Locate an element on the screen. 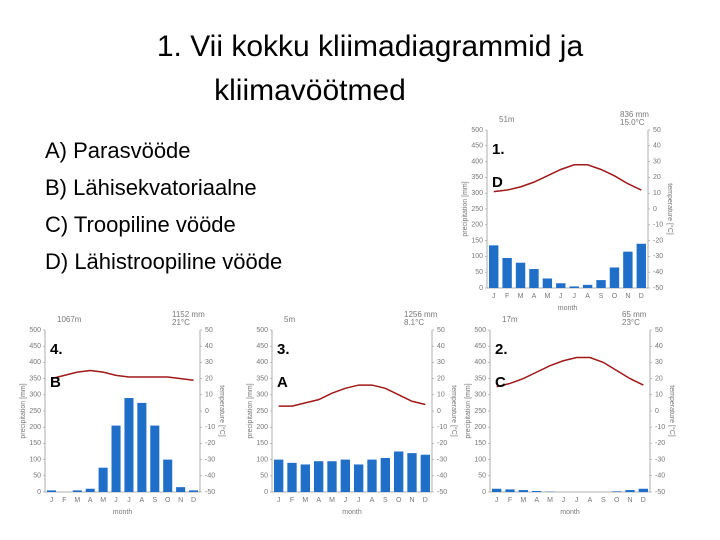 Image resolution: width=720 pixels, height=540 pixels. slide-title: 1. Vii kokku kliimadiagrammid ja is located at coordinates (370, 46).